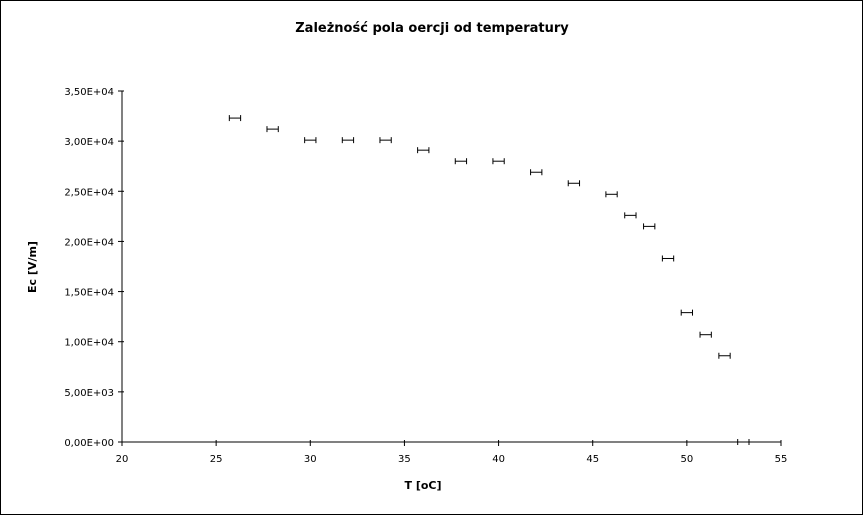  I want to click on x-tick-label: 20, so click(122, 459).